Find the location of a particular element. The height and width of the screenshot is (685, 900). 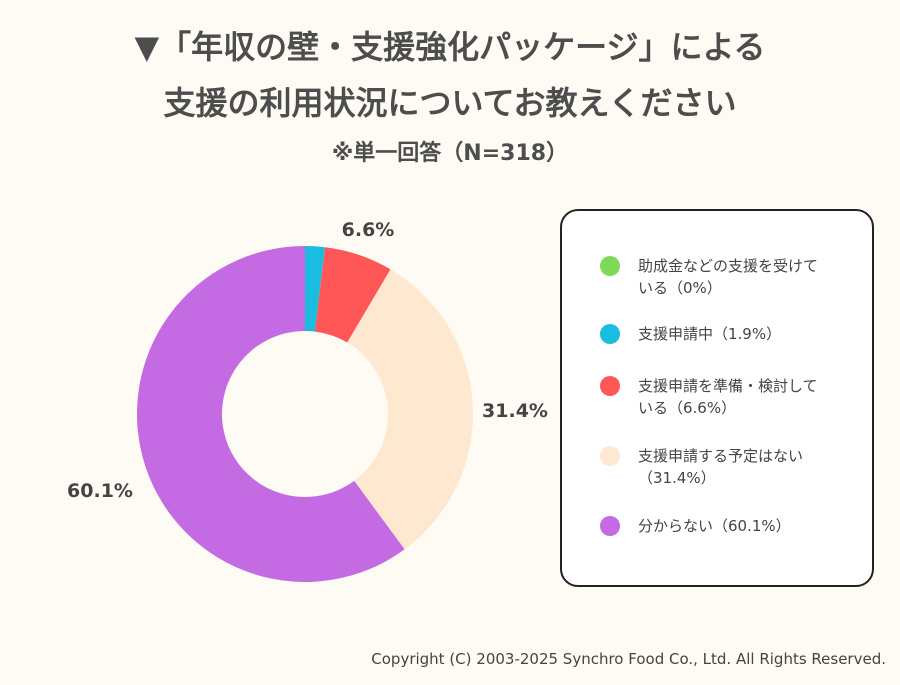

legend-label: 支援申請中（1.9%） is located at coordinates (710, 334).